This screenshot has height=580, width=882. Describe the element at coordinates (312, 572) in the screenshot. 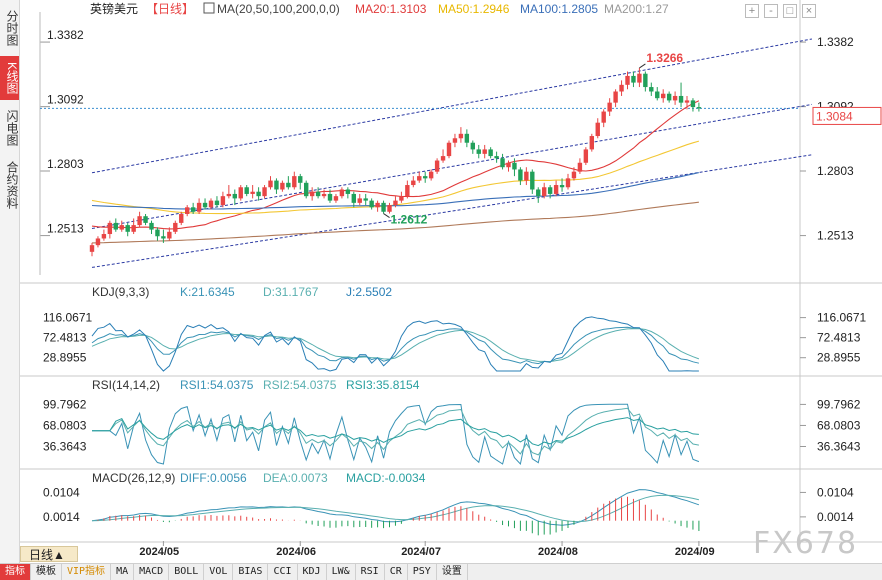

I see `indicator-tab-9: KDJ` at that location.